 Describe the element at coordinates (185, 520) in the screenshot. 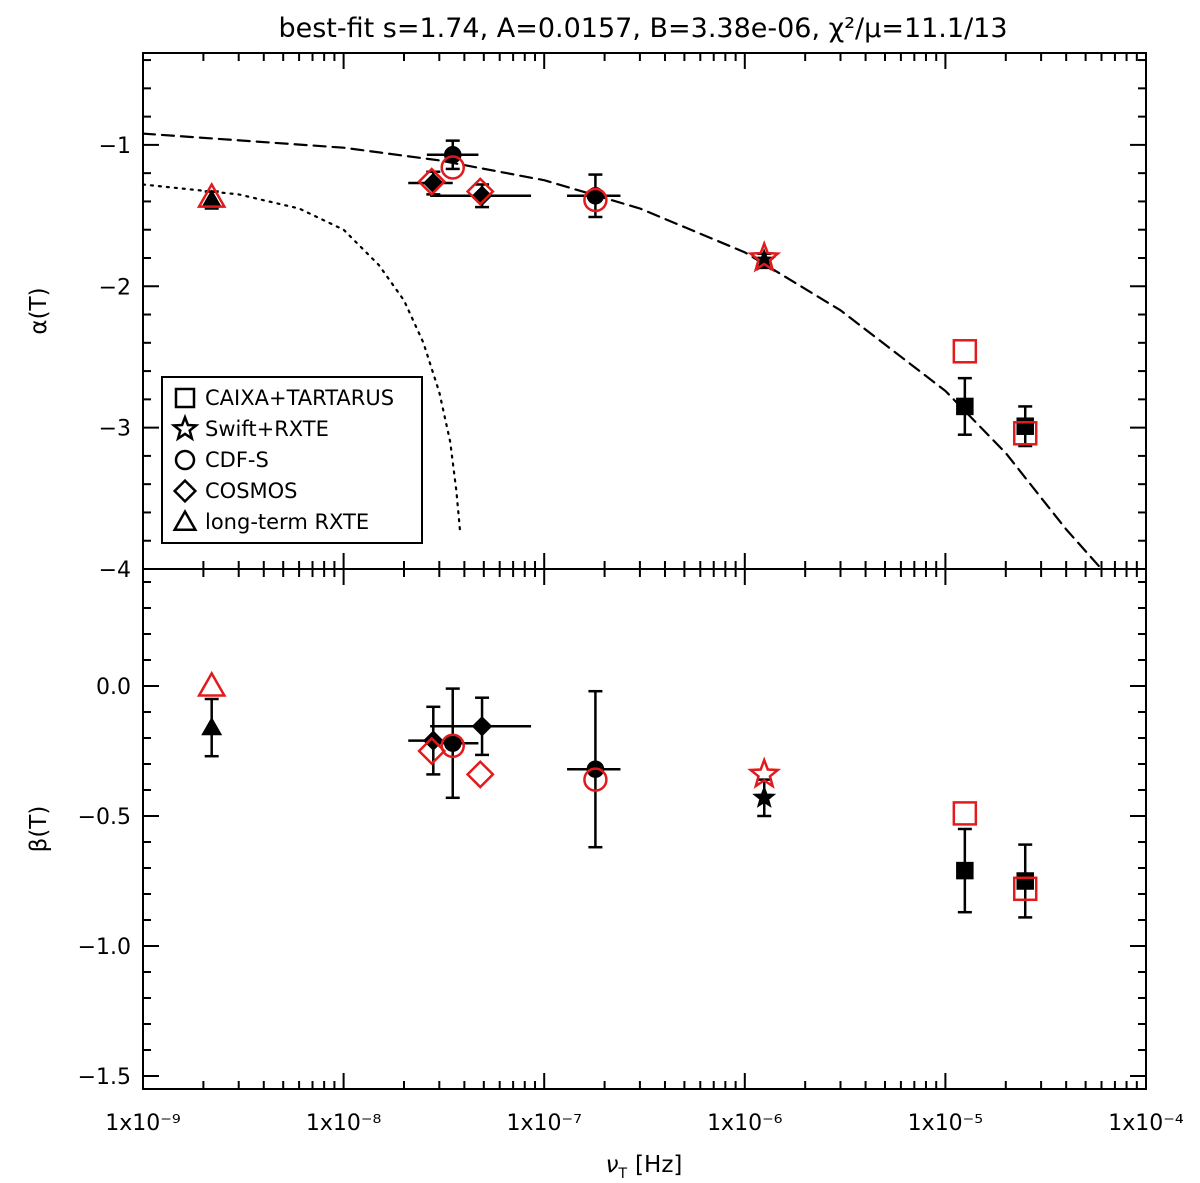

I see `legend-triangle-icon` at that location.